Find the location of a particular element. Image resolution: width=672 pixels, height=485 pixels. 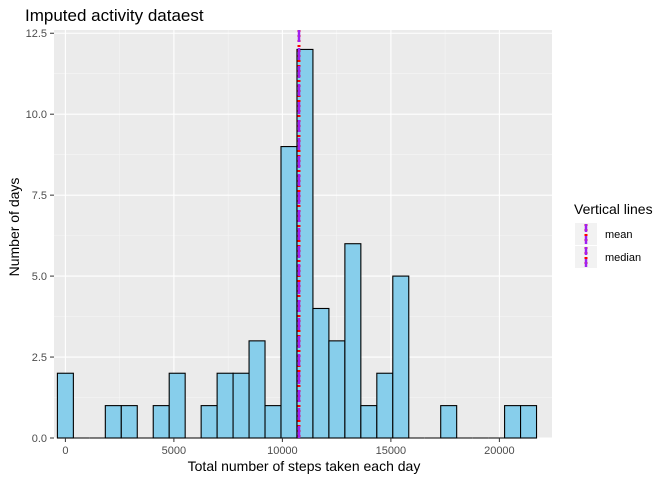

legend-title: Vertical lines is located at coordinates (613, 209).